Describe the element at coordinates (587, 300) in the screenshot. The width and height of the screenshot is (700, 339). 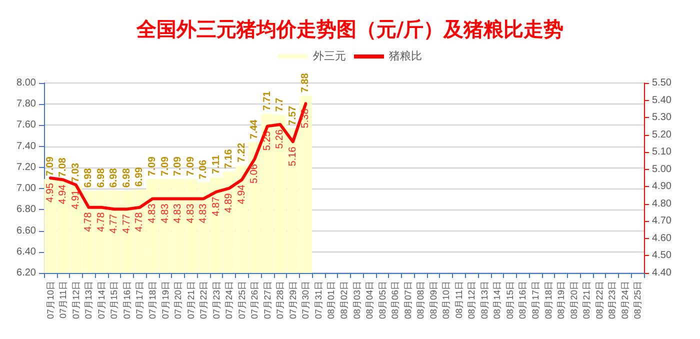
I see `x-tick-label: 08月21日` at that location.